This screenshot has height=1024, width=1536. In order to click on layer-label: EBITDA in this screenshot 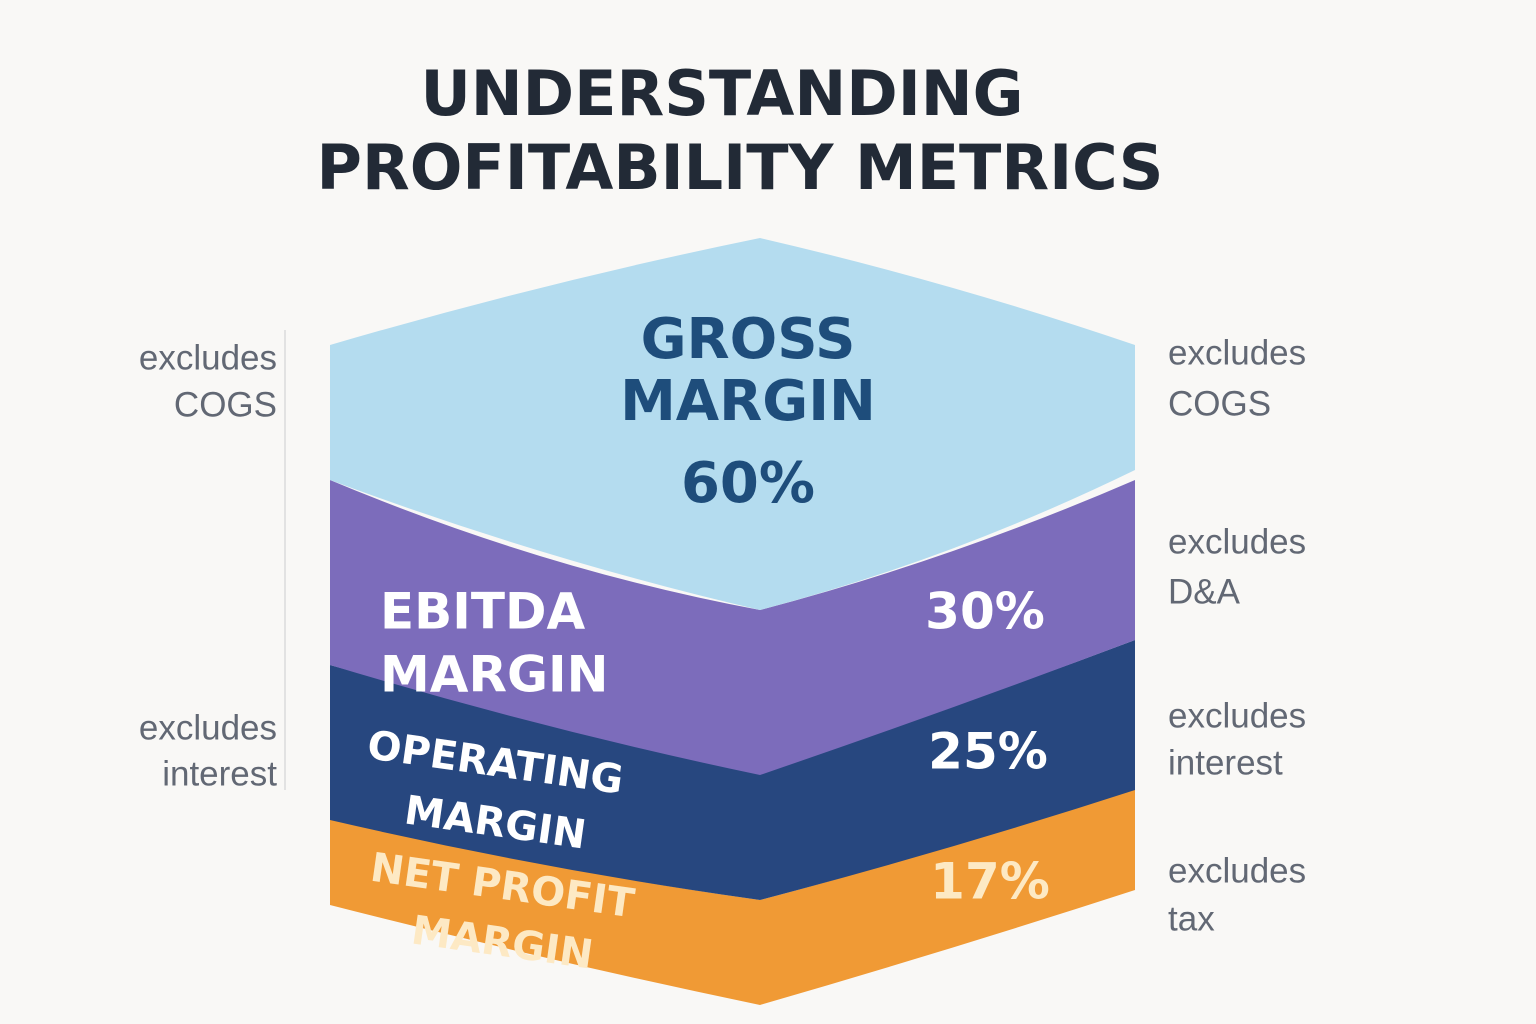, I will do `click(482, 612)`.